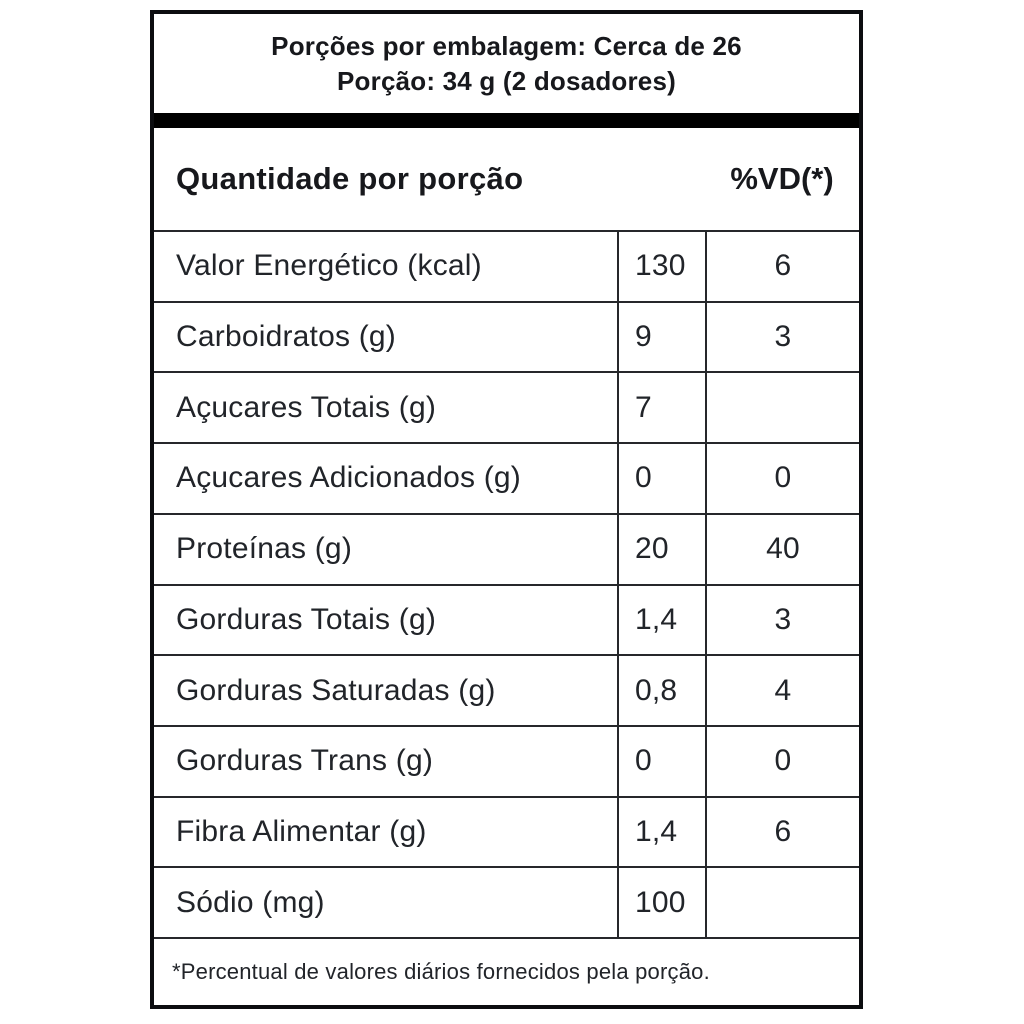 The width and height of the screenshot is (1024, 1024). Describe the element at coordinates (264, 549) in the screenshot. I see `nutrient-name-text: Proteínas (g)` at that location.